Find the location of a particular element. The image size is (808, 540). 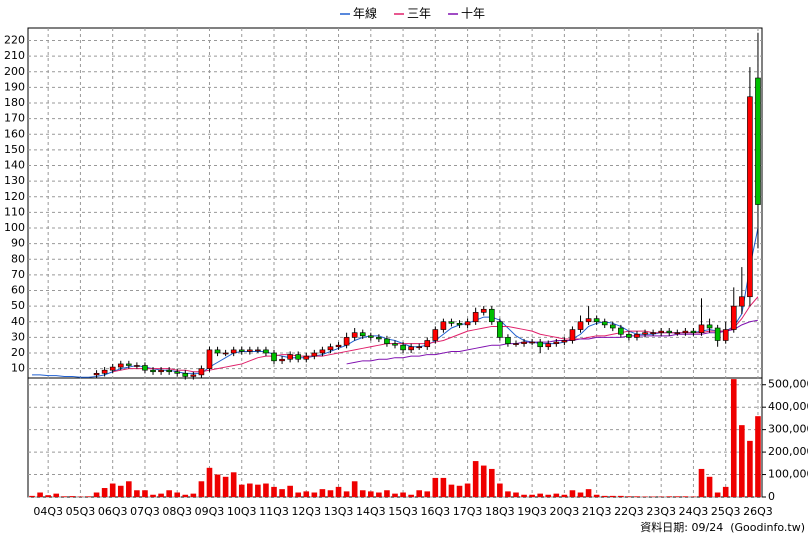

ma-line is located at coordinates (552, 342).